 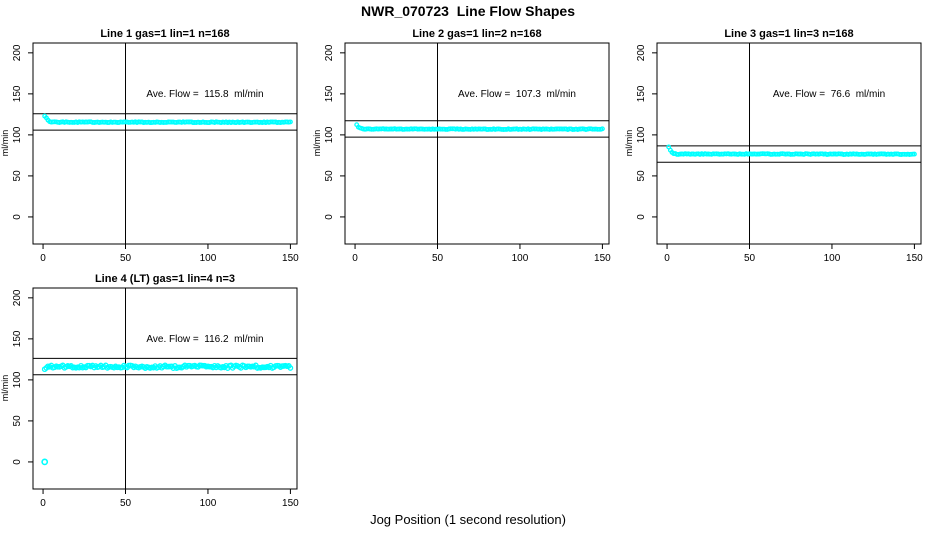 What do you see at coordinates (165, 279) in the screenshot?
I see `panel-title: Line 4 (LT) gas=1 lin=4 n=3` at bounding box center [165, 279].